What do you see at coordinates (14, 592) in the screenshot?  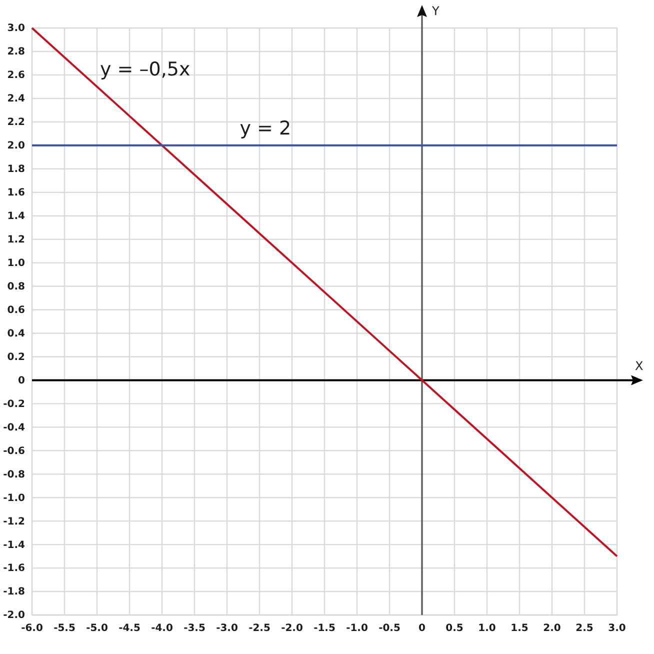 I see `y-tick-label: -1.8` at bounding box center [14, 592].